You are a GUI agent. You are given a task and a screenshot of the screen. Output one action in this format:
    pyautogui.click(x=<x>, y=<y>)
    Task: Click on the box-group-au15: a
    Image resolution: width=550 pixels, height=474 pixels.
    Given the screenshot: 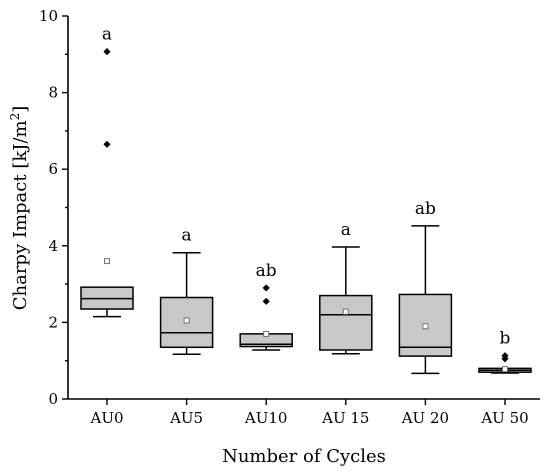 What is the action you would take?
    pyautogui.click(x=346, y=287)
    